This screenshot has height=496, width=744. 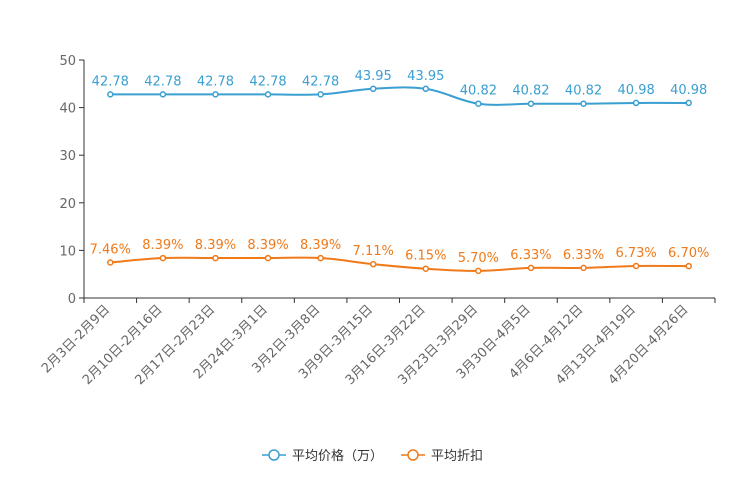 What do you see at coordinates (457, 456) in the screenshot?
I see `legend-label: 平均折扣` at bounding box center [457, 456].